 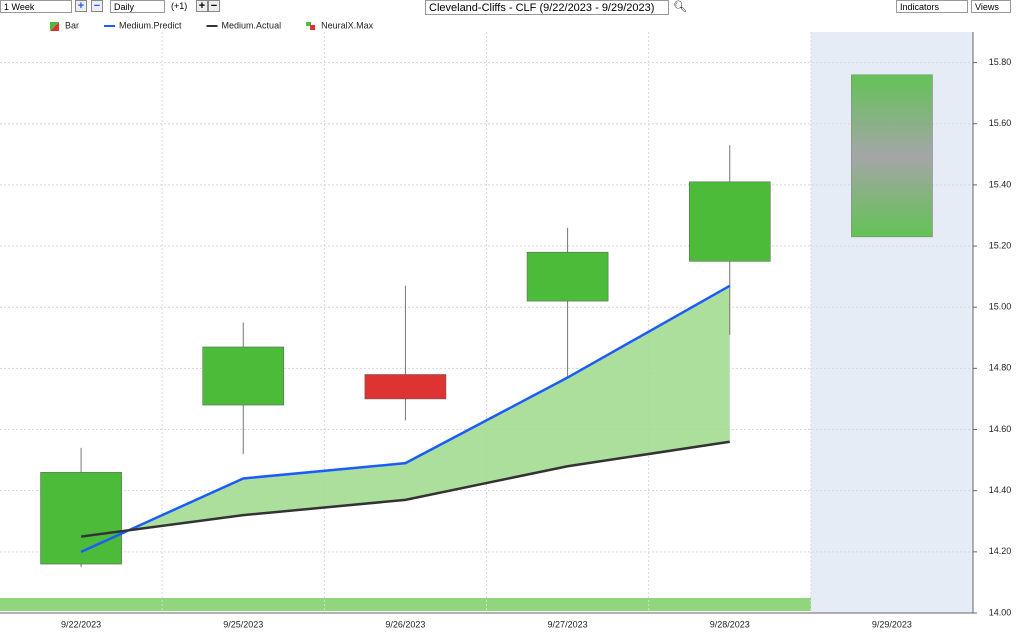 I want to click on legend-label: Medium.Actual, so click(x=252, y=25).